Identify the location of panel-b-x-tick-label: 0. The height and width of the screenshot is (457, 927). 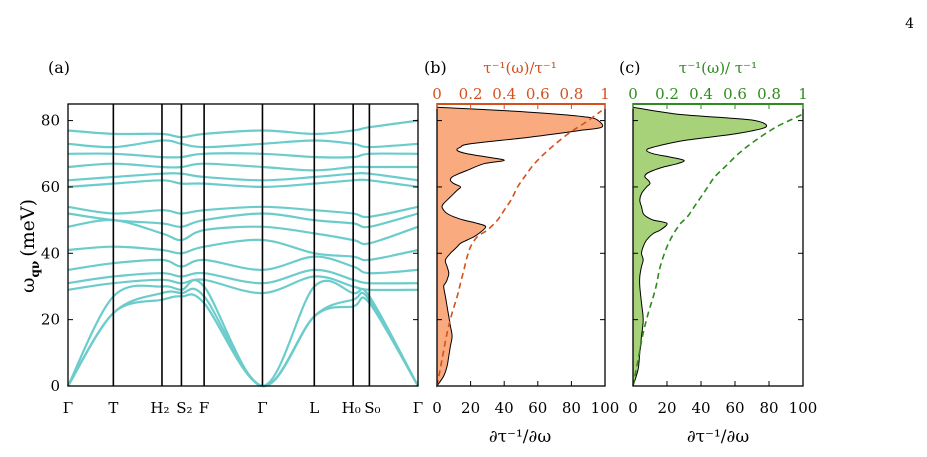
(437, 408).